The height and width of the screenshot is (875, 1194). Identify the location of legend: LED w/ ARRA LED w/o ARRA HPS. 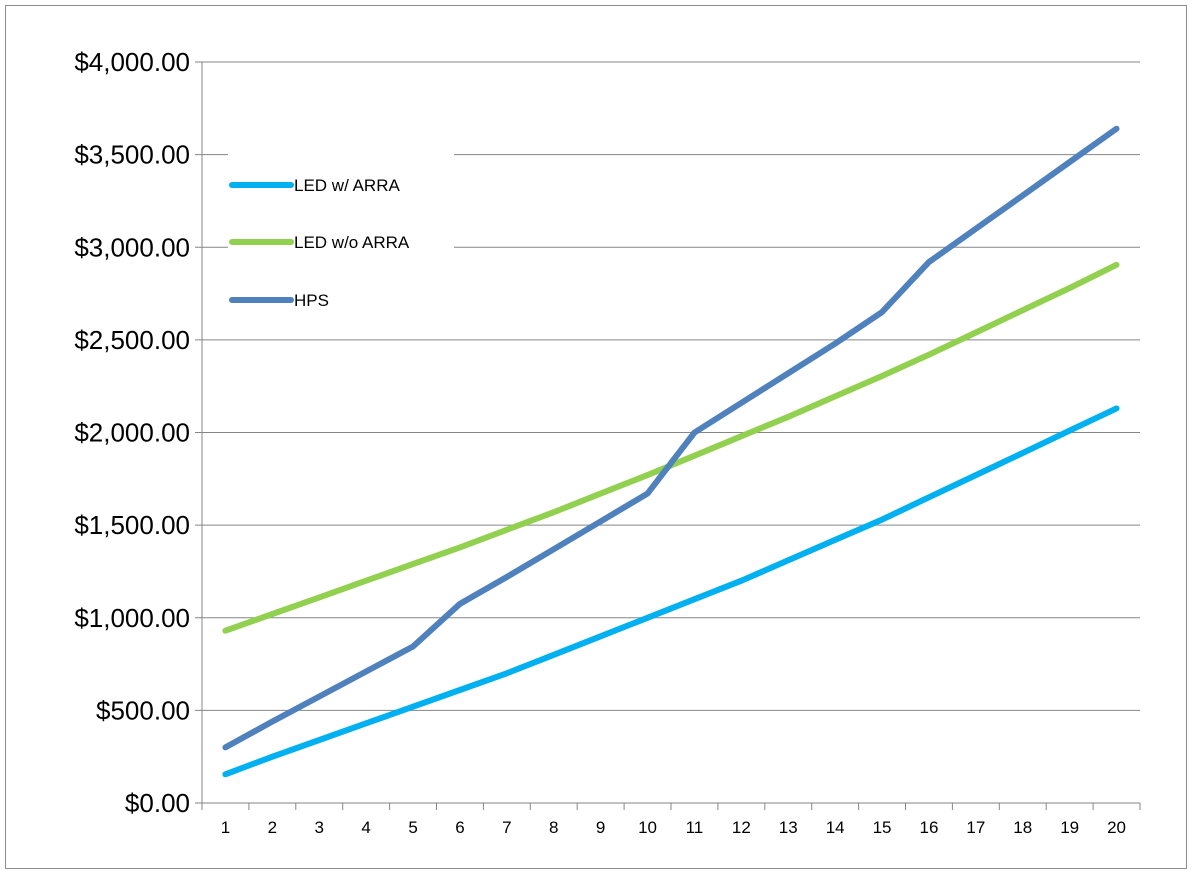
(341, 238).